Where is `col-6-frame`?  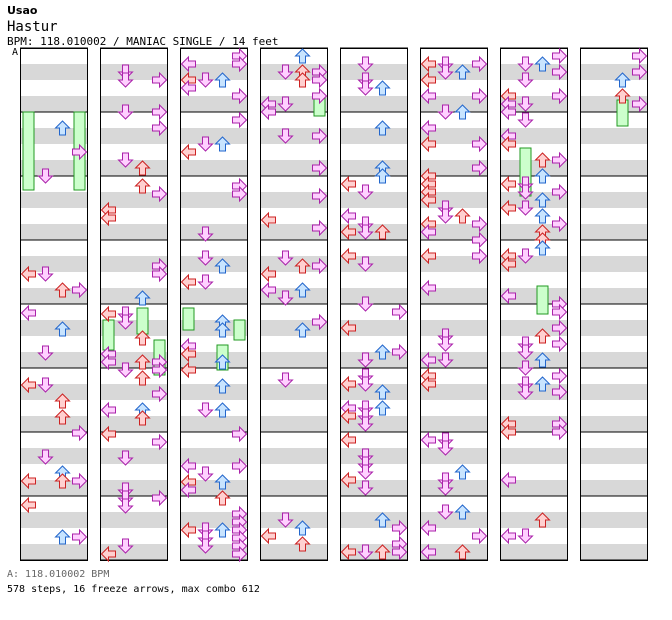
col-6-frame is located at coordinates (454, 304).